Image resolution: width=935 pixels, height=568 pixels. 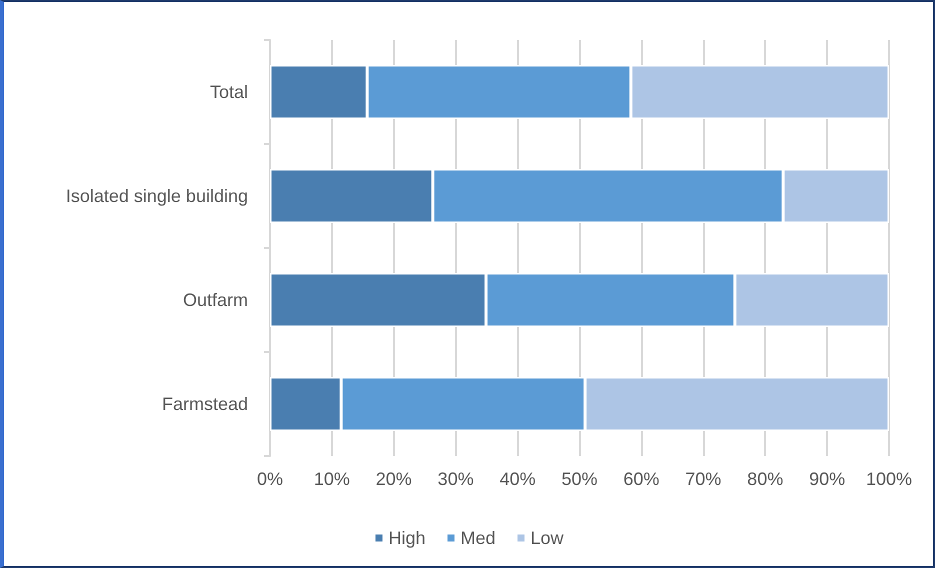 What do you see at coordinates (394, 479) in the screenshot?
I see `x-tick-label: 20%` at bounding box center [394, 479].